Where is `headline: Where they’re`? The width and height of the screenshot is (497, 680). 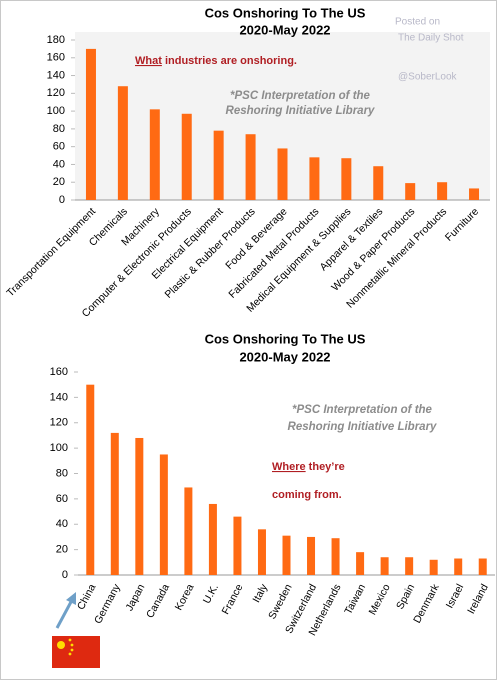 headline: Where they’re is located at coordinates (308, 467).